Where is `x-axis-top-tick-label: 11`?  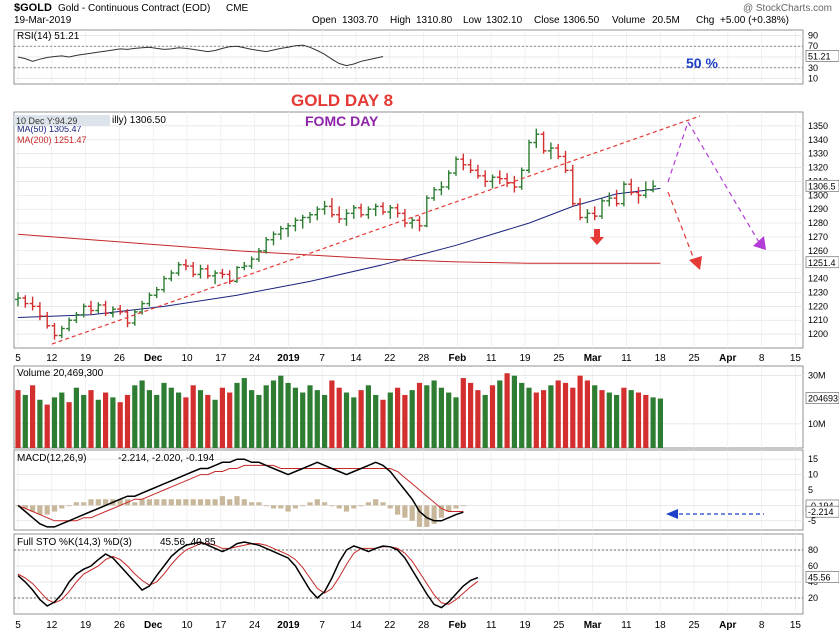 x-axis-top-tick-label: 11 is located at coordinates (626, 358).